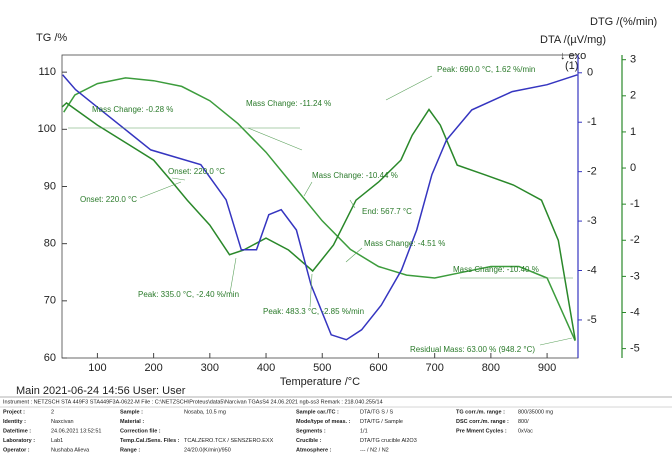 The height and width of the screenshot is (462, 672). What do you see at coordinates (76, 431) in the screenshot?
I see `footer-value: 24.06.2021 13:52:51` at bounding box center [76, 431].